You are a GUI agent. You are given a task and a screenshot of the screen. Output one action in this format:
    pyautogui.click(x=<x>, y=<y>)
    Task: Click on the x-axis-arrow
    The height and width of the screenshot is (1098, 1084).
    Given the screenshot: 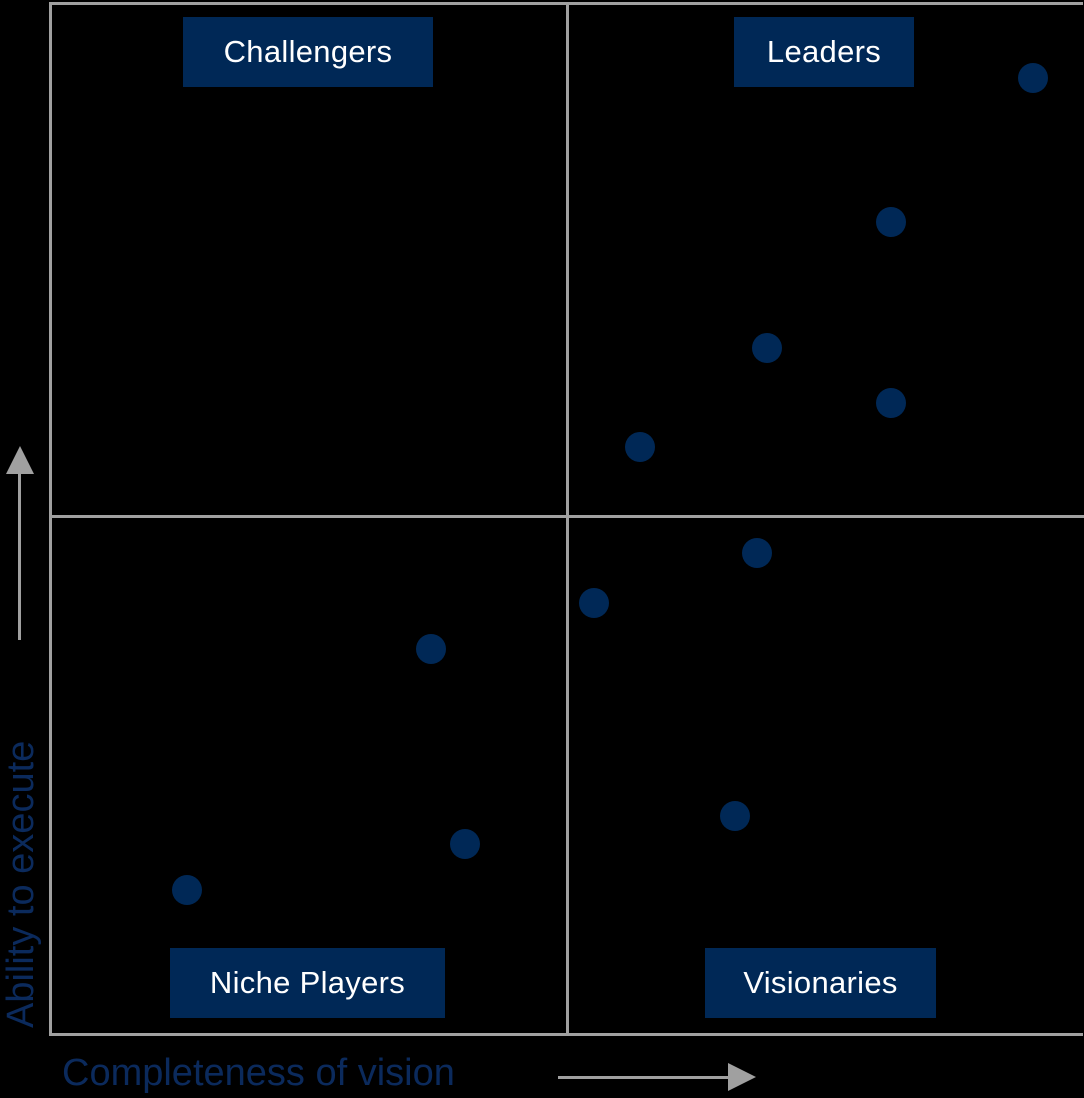 What is the action you would take?
    pyautogui.click(x=644, y=1077)
    